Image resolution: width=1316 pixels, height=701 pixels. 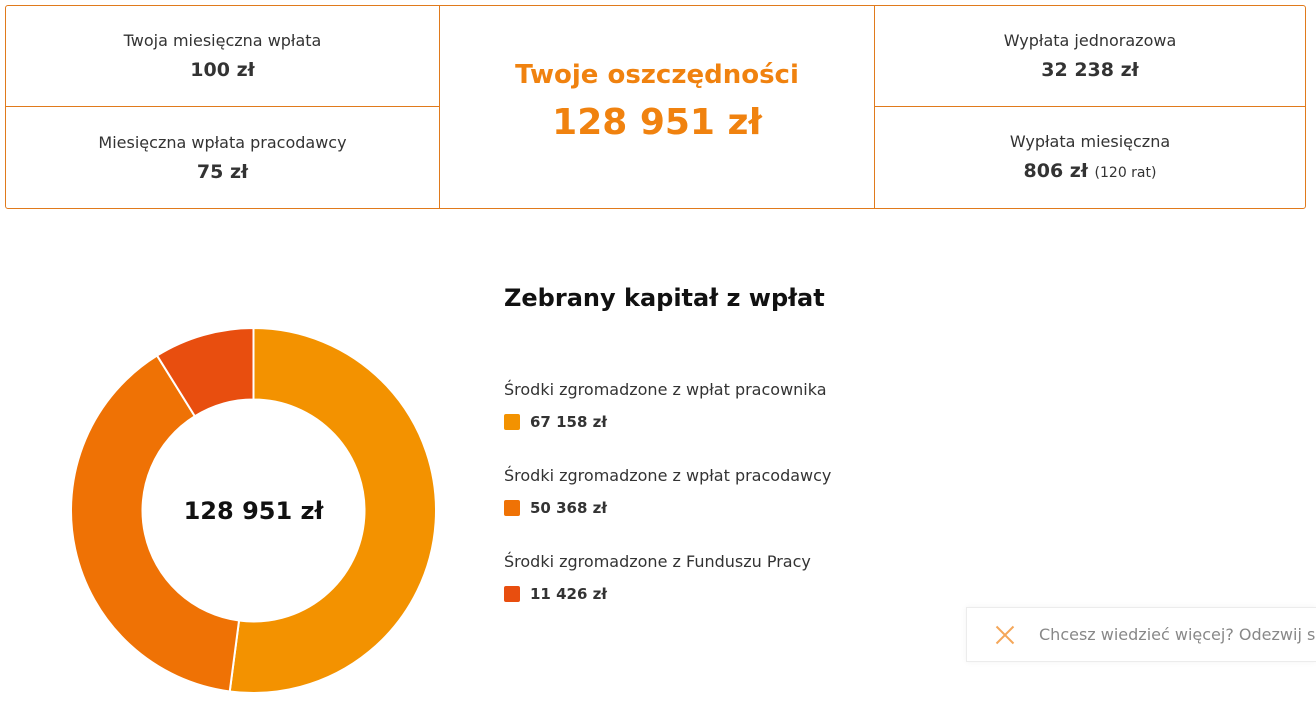 What do you see at coordinates (1090, 158) in the screenshot?
I see `monthly-payout: Wypłata miesięczna 806 zł (120 rat)` at bounding box center [1090, 158].